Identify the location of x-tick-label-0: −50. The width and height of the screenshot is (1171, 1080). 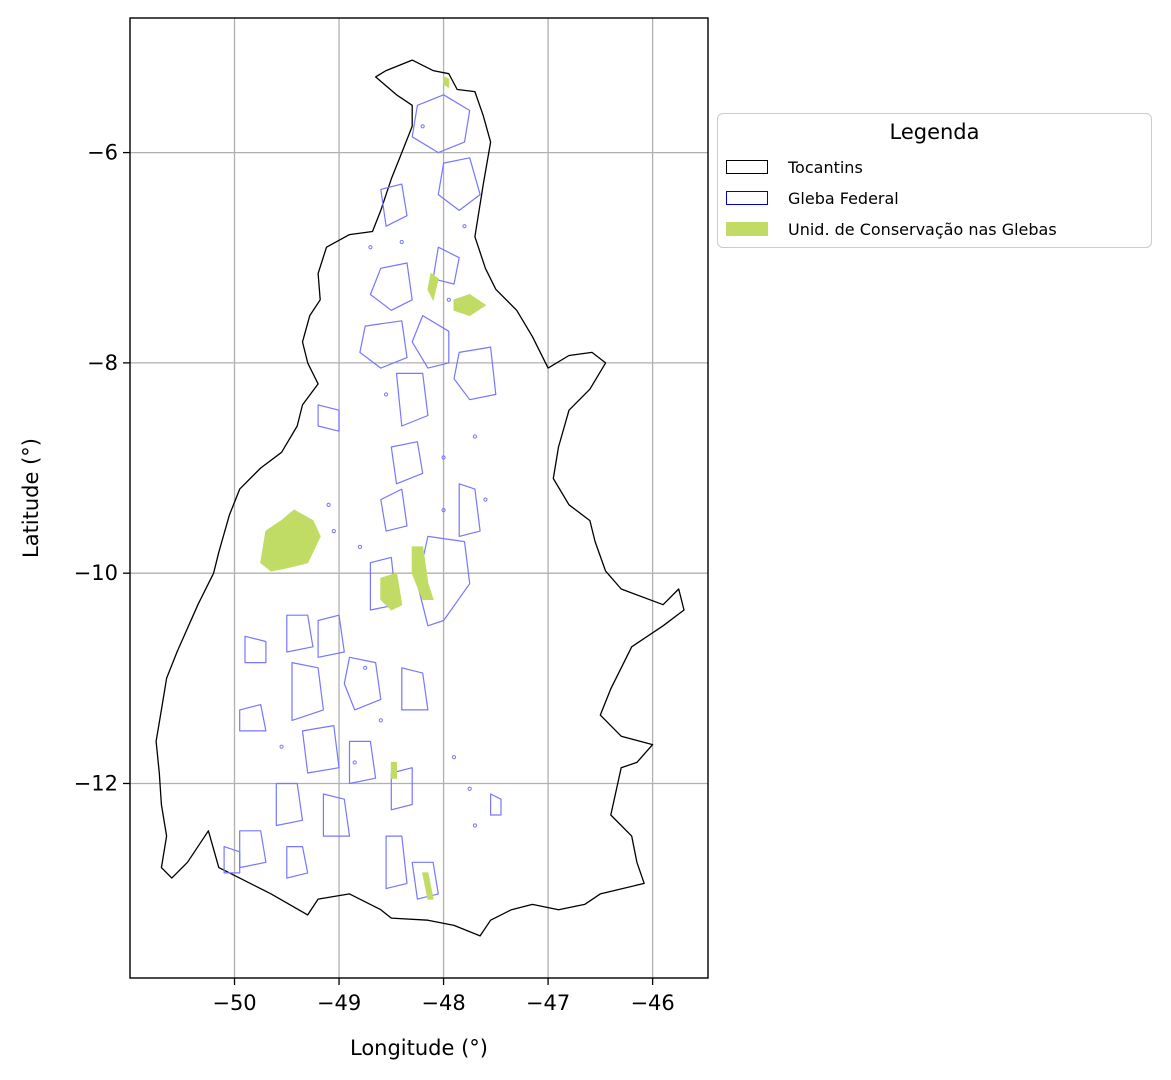
(234, 1003).